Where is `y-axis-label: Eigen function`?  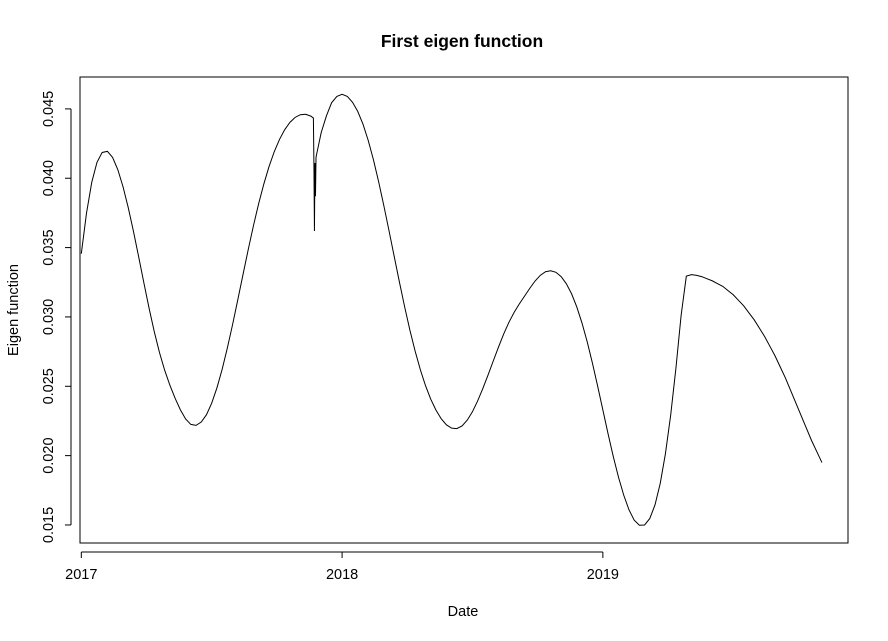 y-axis-label: Eigen function is located at coordinates (14, 310).